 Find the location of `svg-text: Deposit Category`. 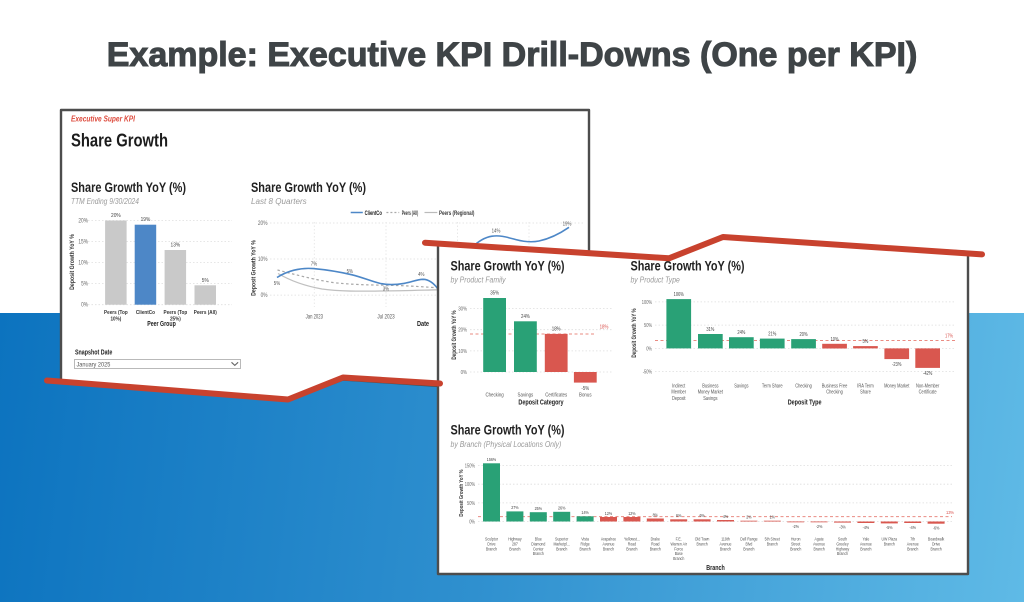

svg-text: Deposit Category is located at coordinates (541, 402).